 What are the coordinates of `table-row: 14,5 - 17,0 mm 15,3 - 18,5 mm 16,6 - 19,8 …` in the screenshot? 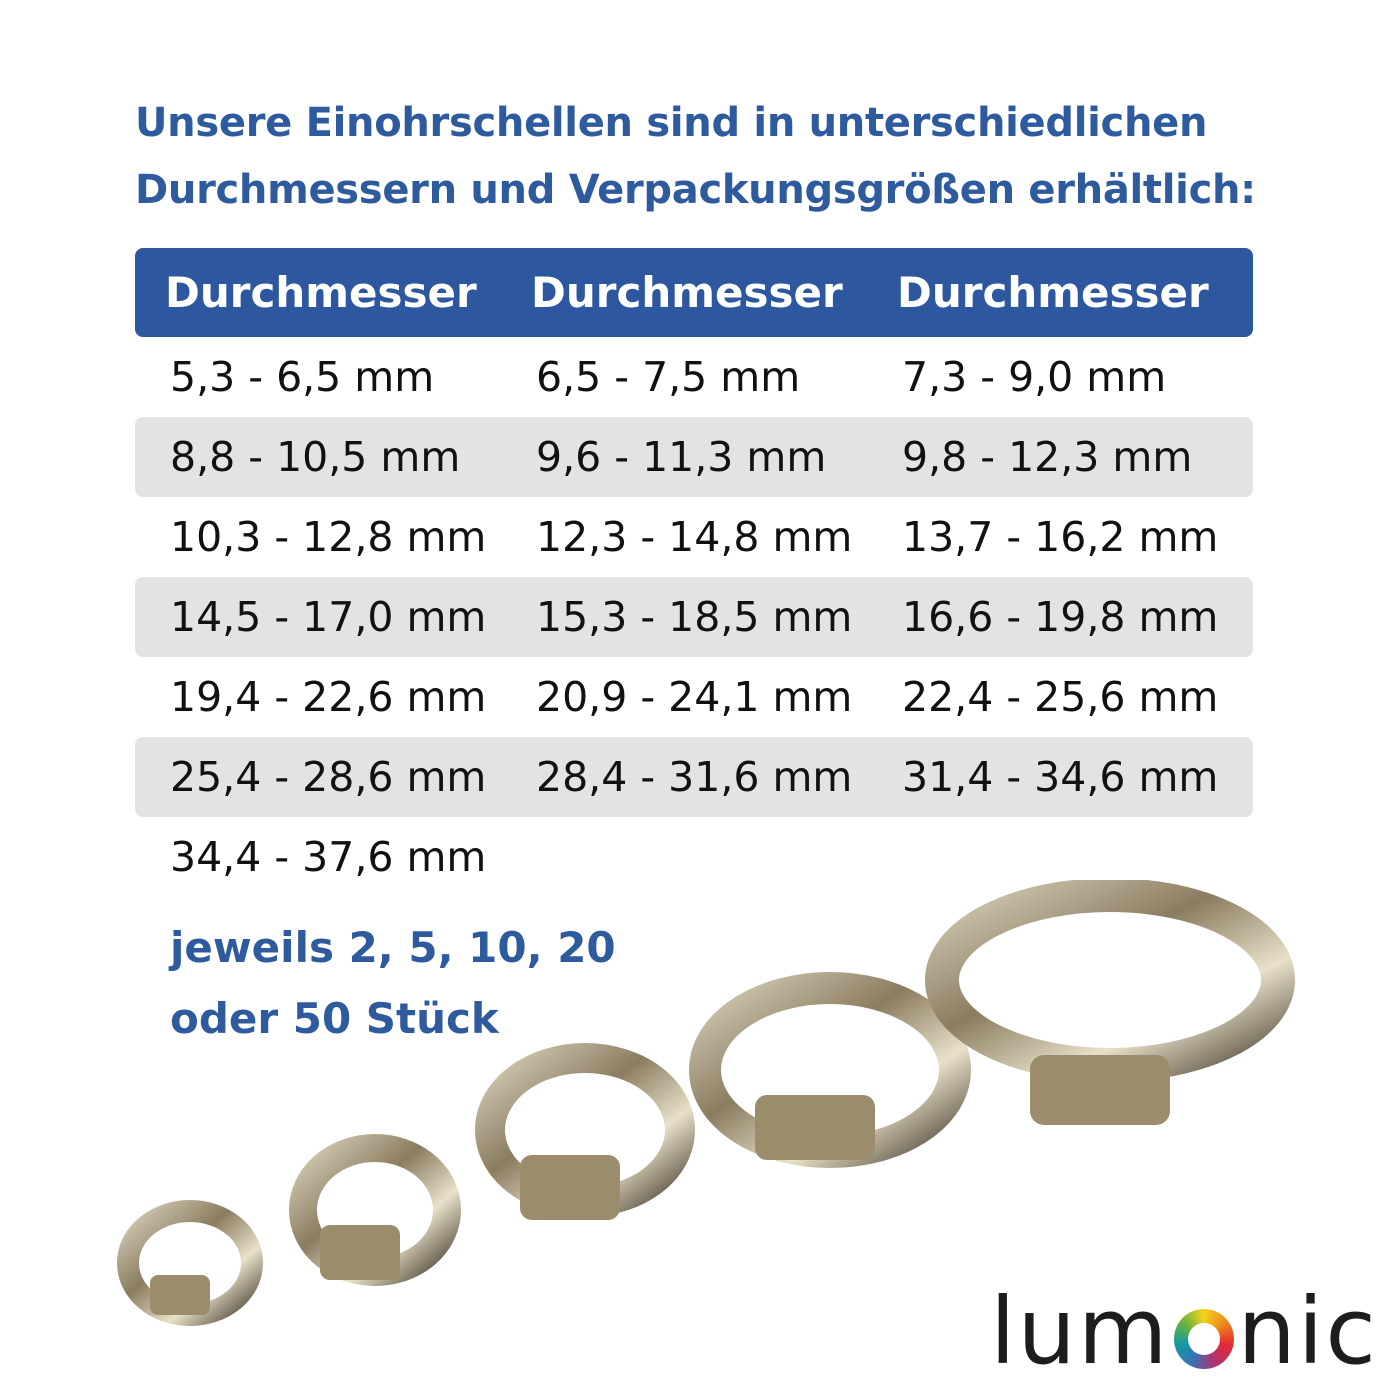 It's located at (694, 617).